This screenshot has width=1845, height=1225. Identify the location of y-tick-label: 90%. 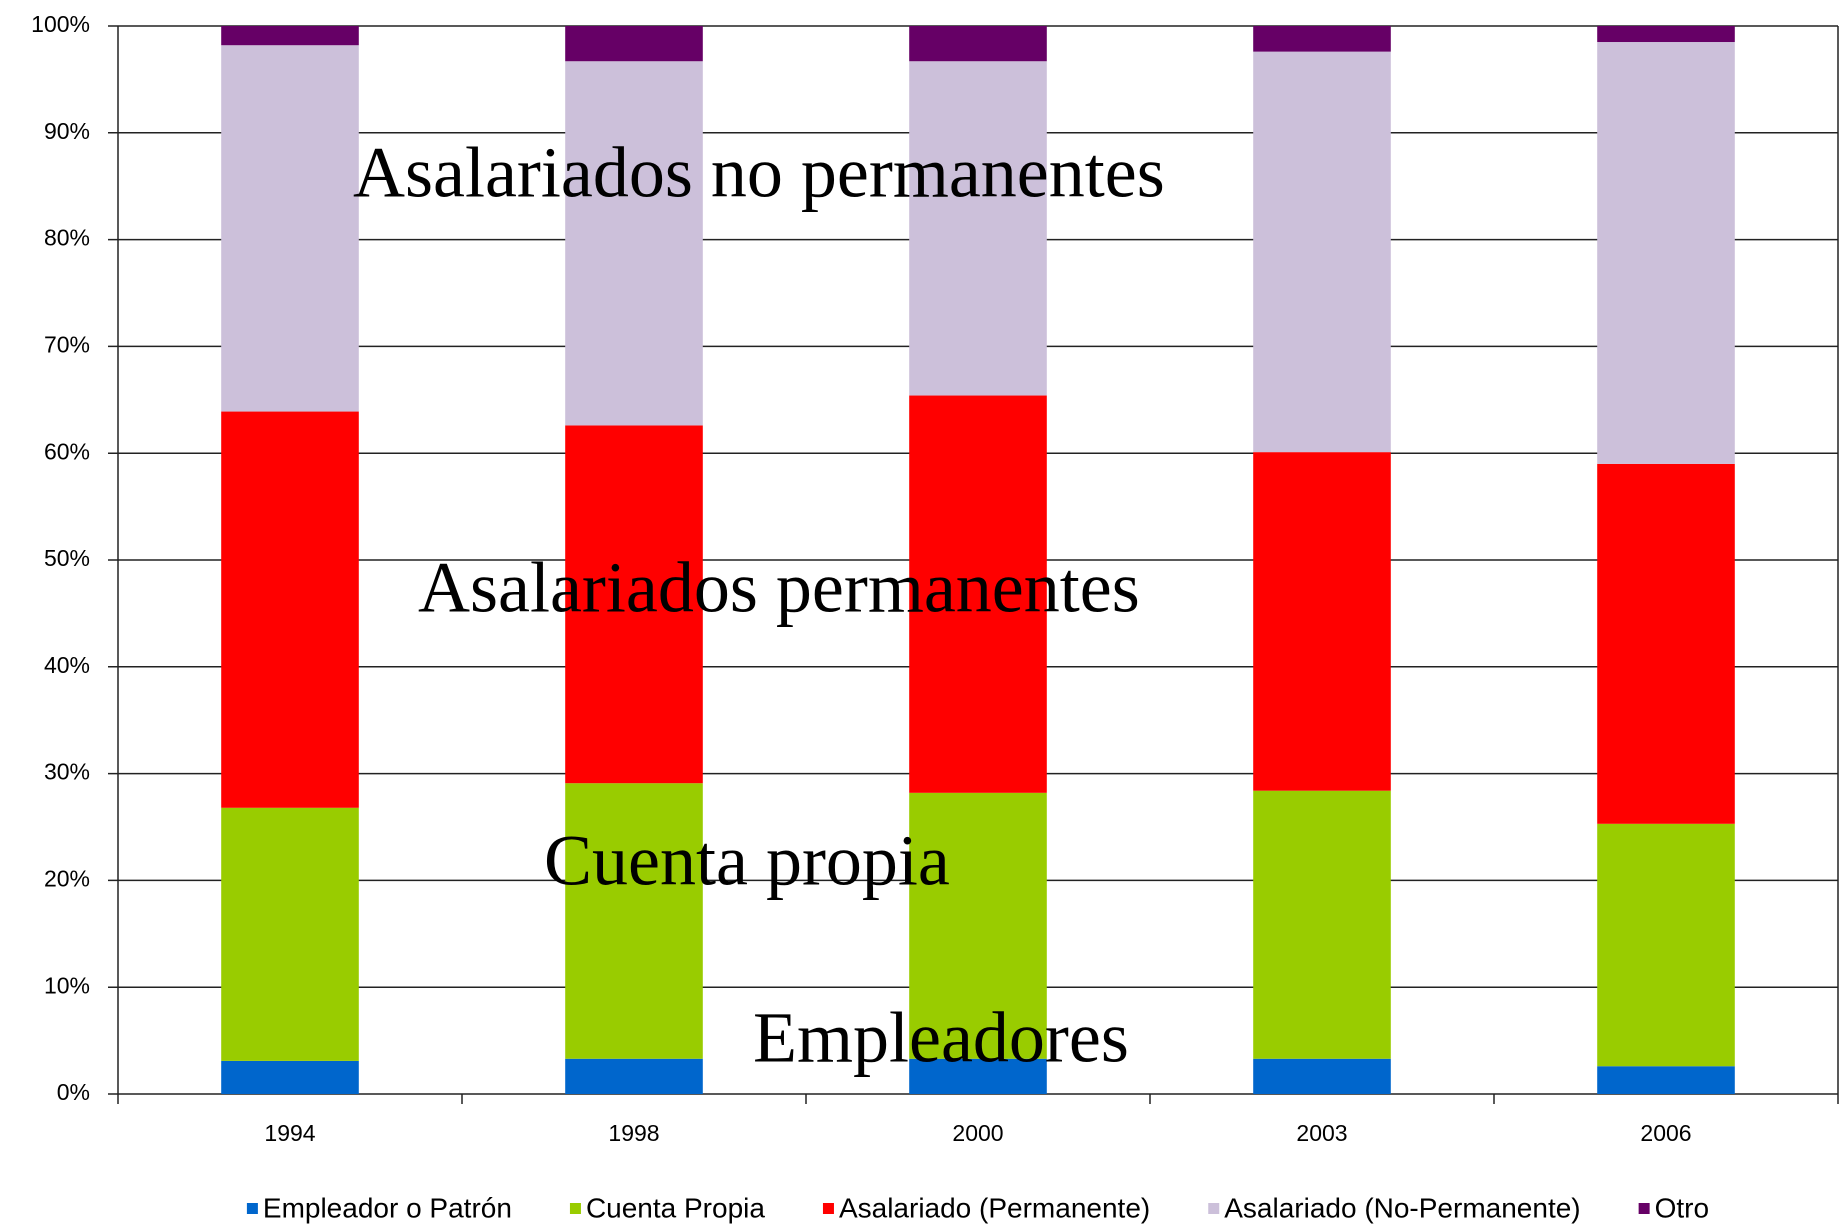
(67, 131).